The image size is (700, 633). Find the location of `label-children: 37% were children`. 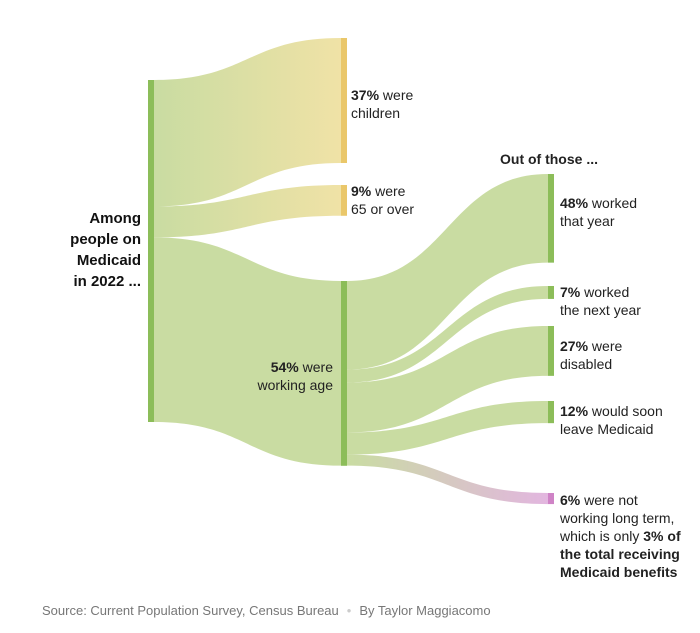

label-children: 37% were children is located at coordinates (382, 104).